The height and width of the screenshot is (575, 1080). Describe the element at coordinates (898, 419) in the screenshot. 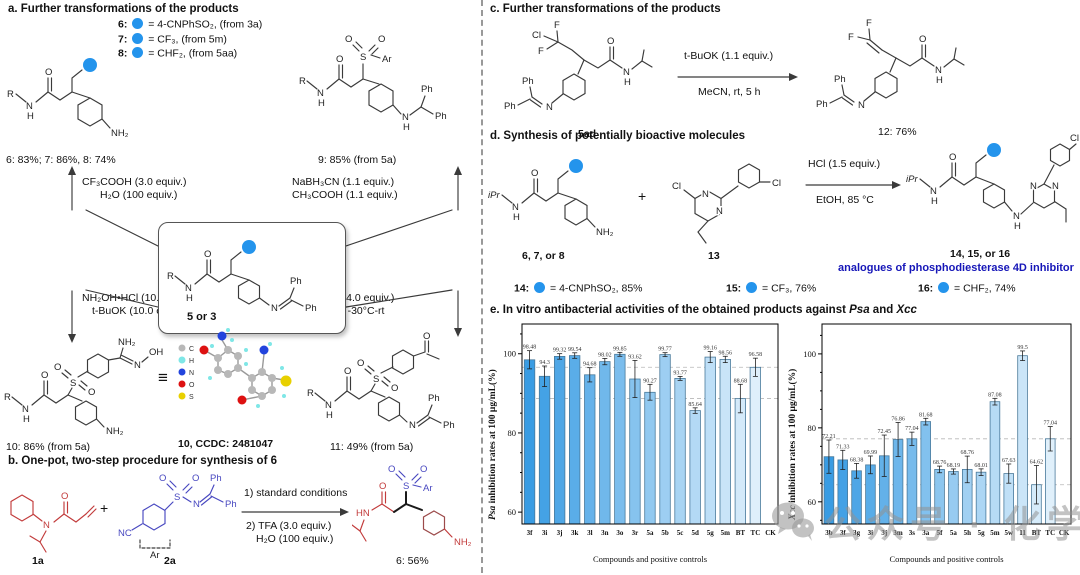

I see `svg-text: 76.86` at that location.